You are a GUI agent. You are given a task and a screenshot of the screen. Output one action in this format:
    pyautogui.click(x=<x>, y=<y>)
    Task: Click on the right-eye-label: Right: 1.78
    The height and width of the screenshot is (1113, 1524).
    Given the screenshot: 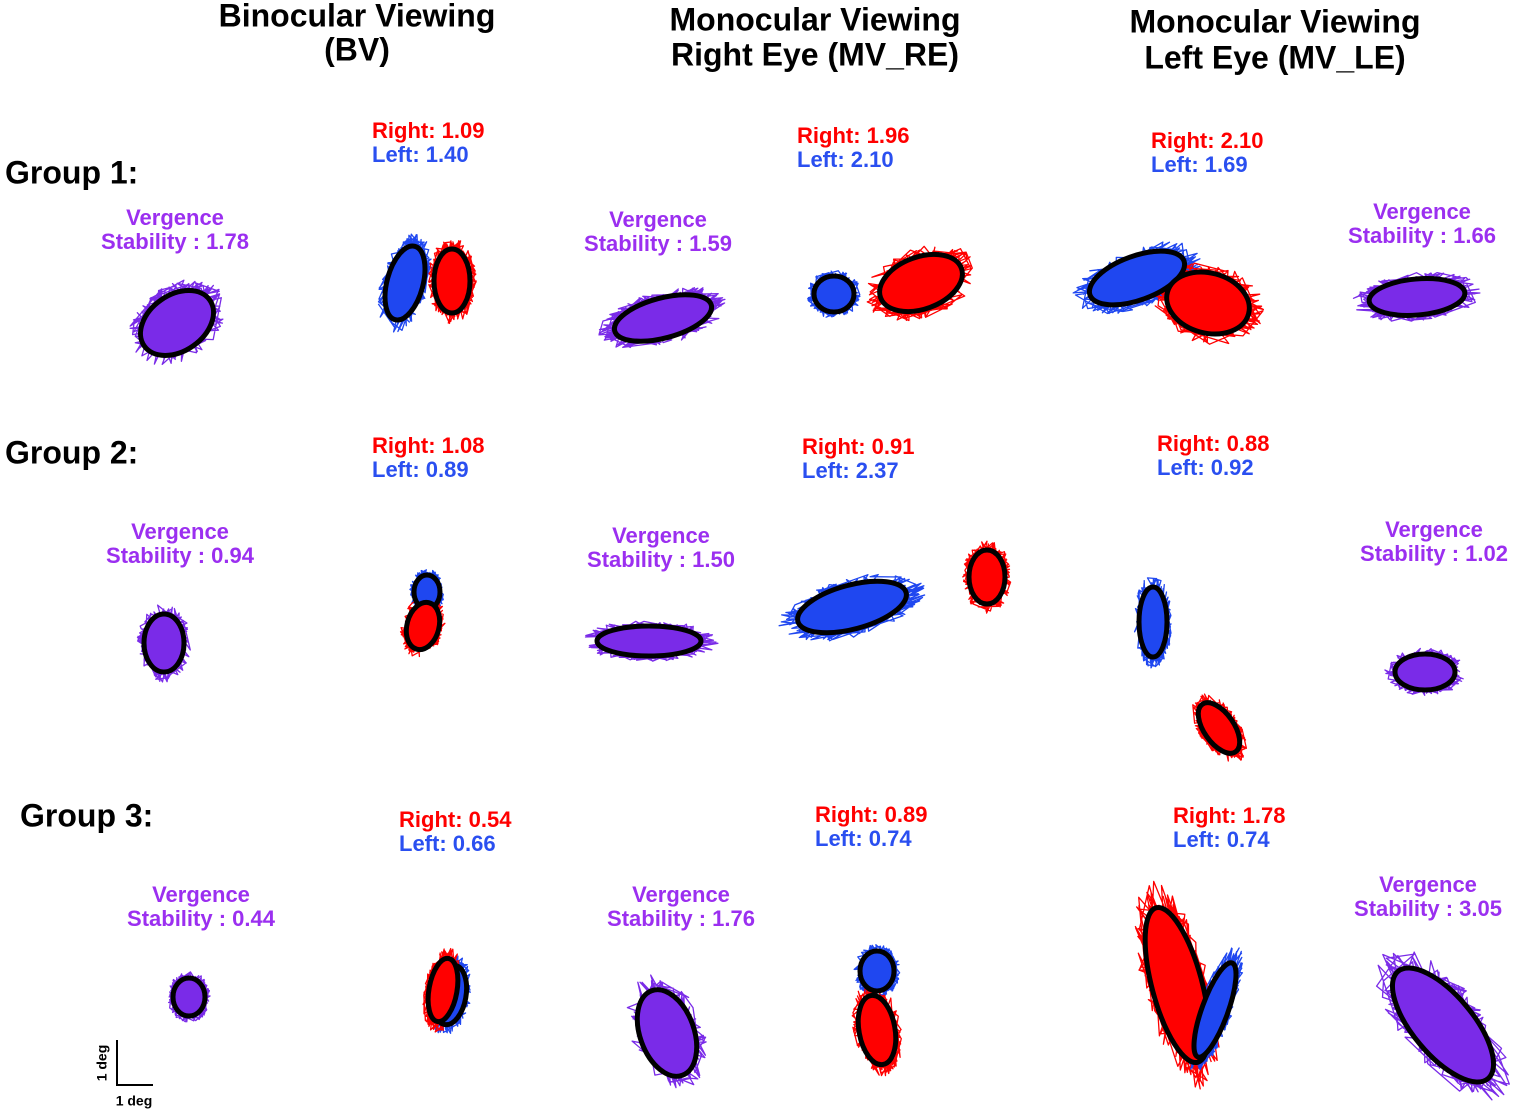 What is the action you would take?
    pyautogui.click(x=1229, y=815)
    